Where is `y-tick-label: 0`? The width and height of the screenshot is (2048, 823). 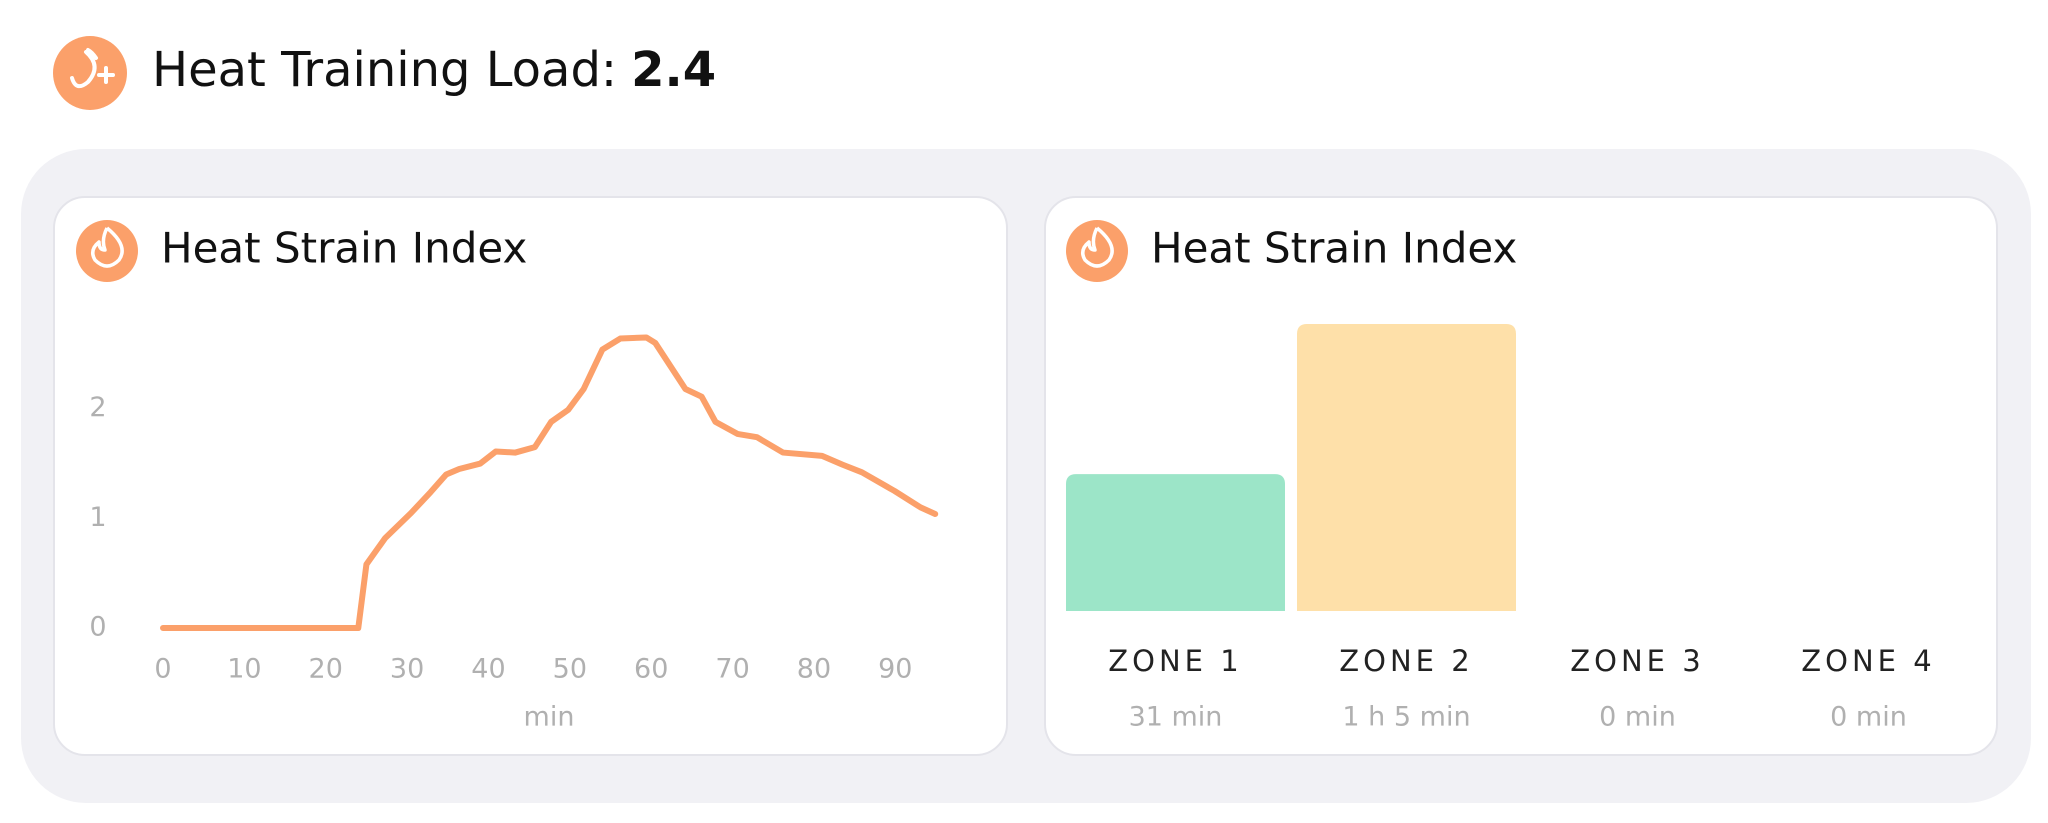 y-tick-label: 0 is located at coordinates (97, 627).